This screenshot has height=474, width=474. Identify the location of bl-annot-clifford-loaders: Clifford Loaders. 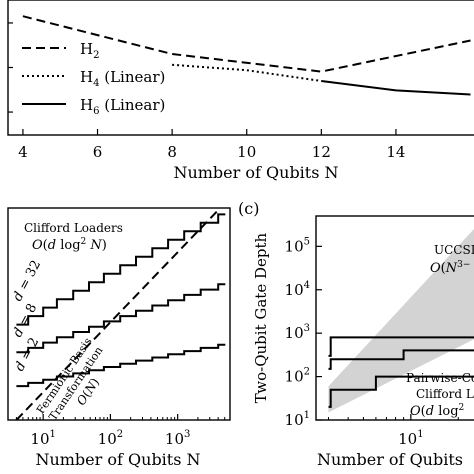
(73, 228).